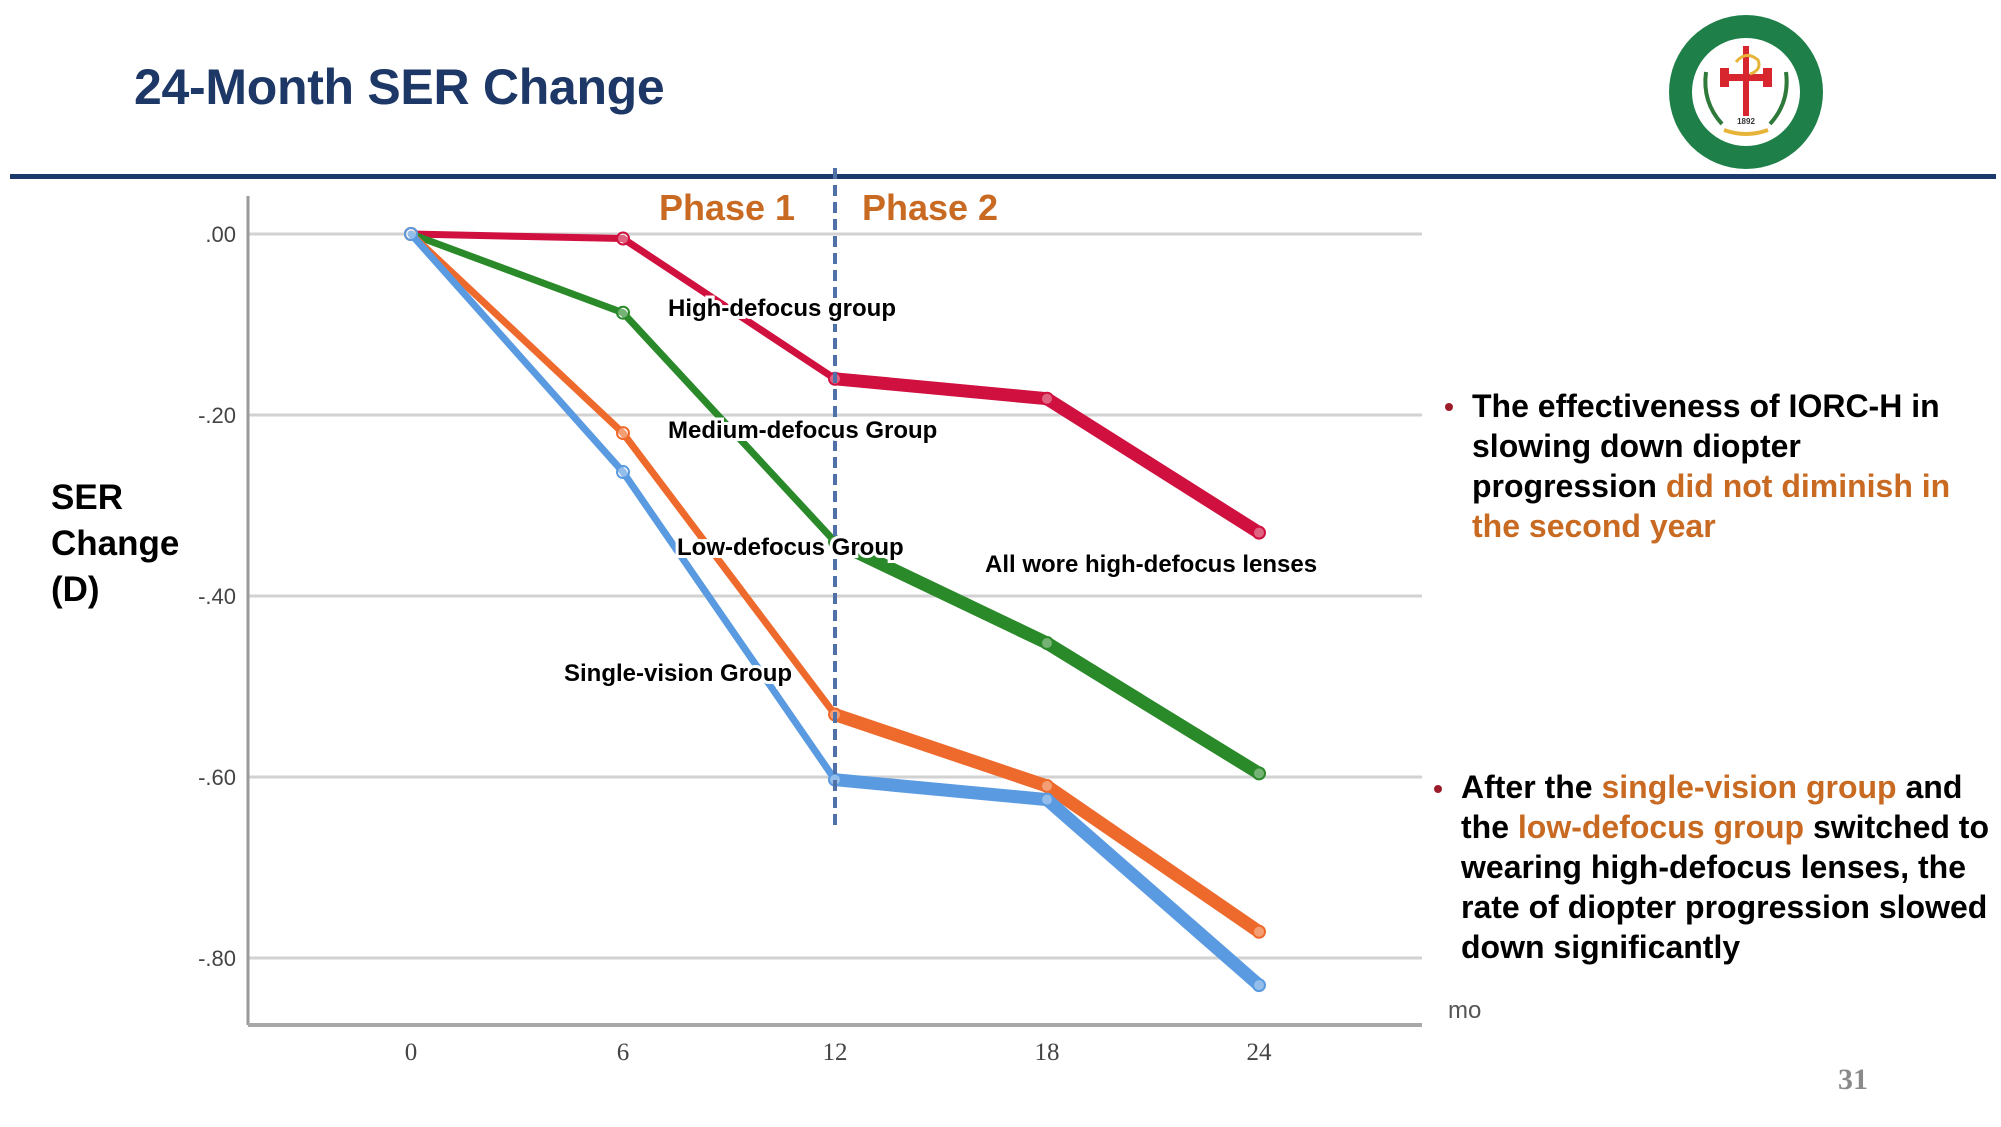  Describe the element at coordinates (782, 308) in the screenshot. I see `series-label: High-defocus group` at that location.